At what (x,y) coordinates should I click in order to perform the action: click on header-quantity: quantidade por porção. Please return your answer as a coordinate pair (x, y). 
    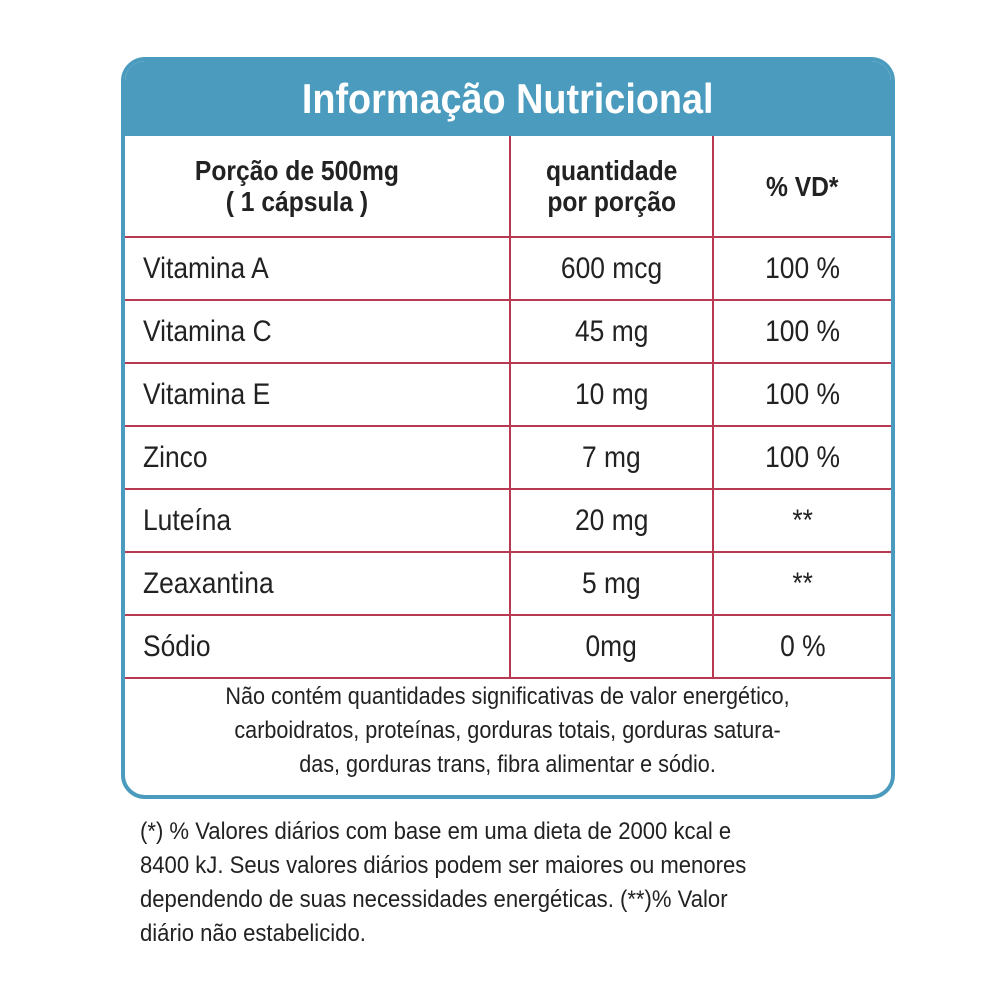
    Looking at the image, I should click on (612, 187).